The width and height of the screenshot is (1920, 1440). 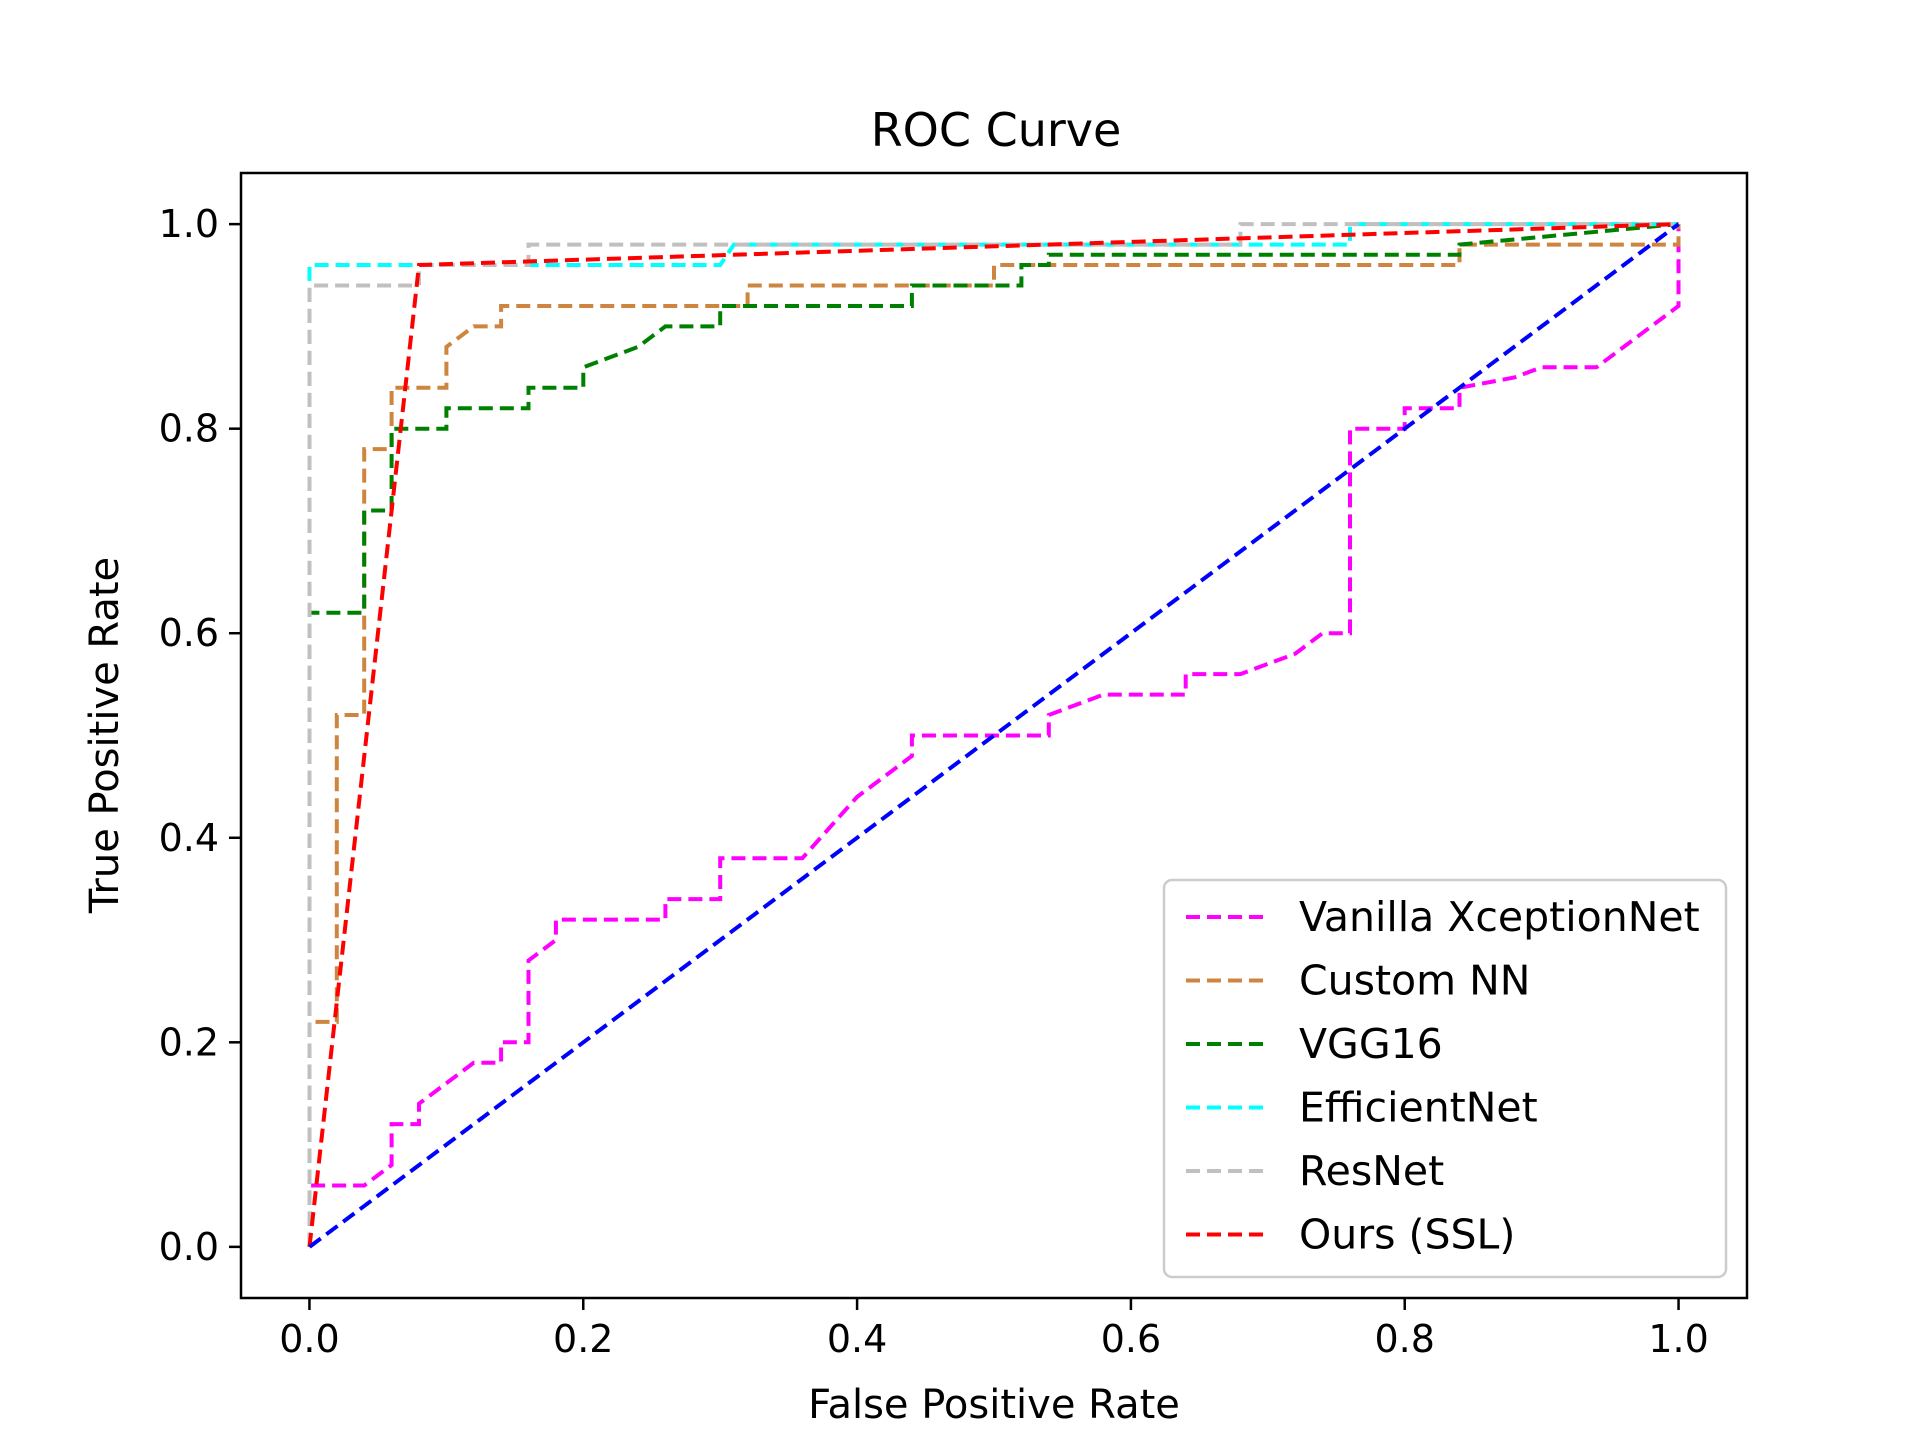 I want to click on x-tick-label: 1.0, so click(x=1678, y=1339).